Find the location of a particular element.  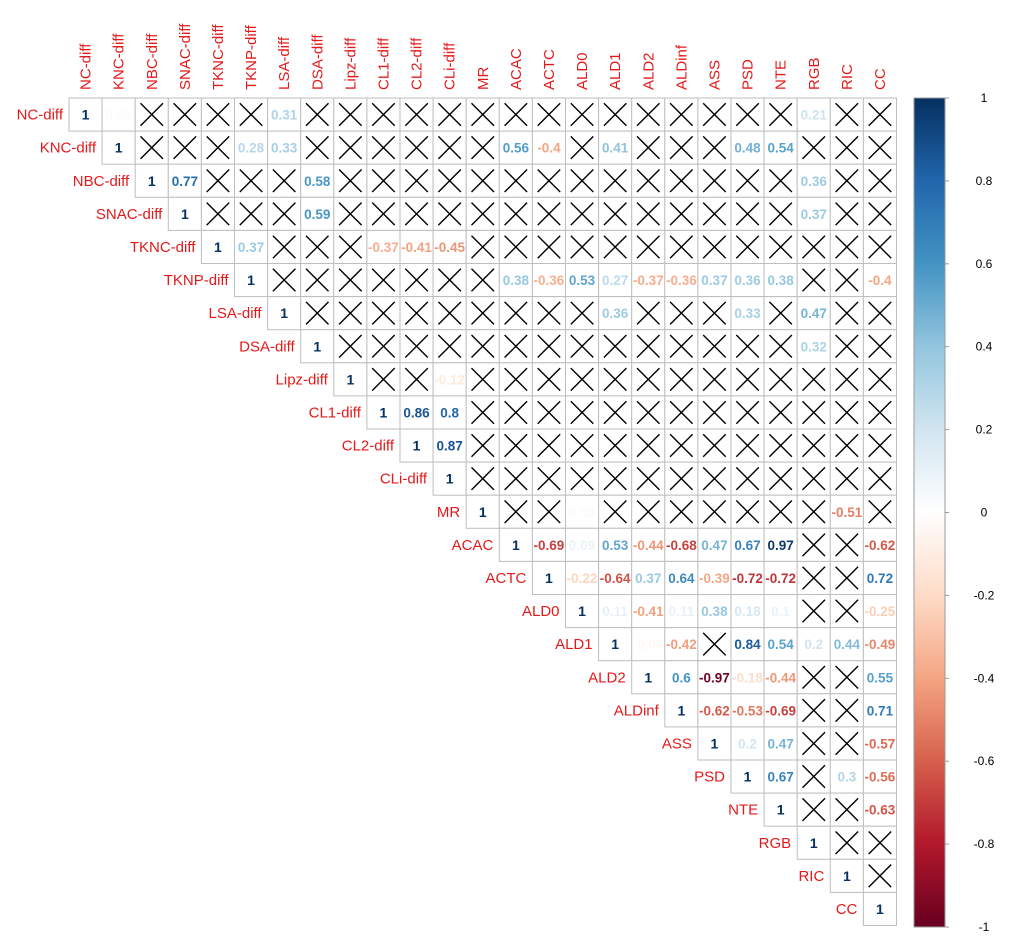

cell-LSA-diff-RIC is located at coordinates (846, 313).